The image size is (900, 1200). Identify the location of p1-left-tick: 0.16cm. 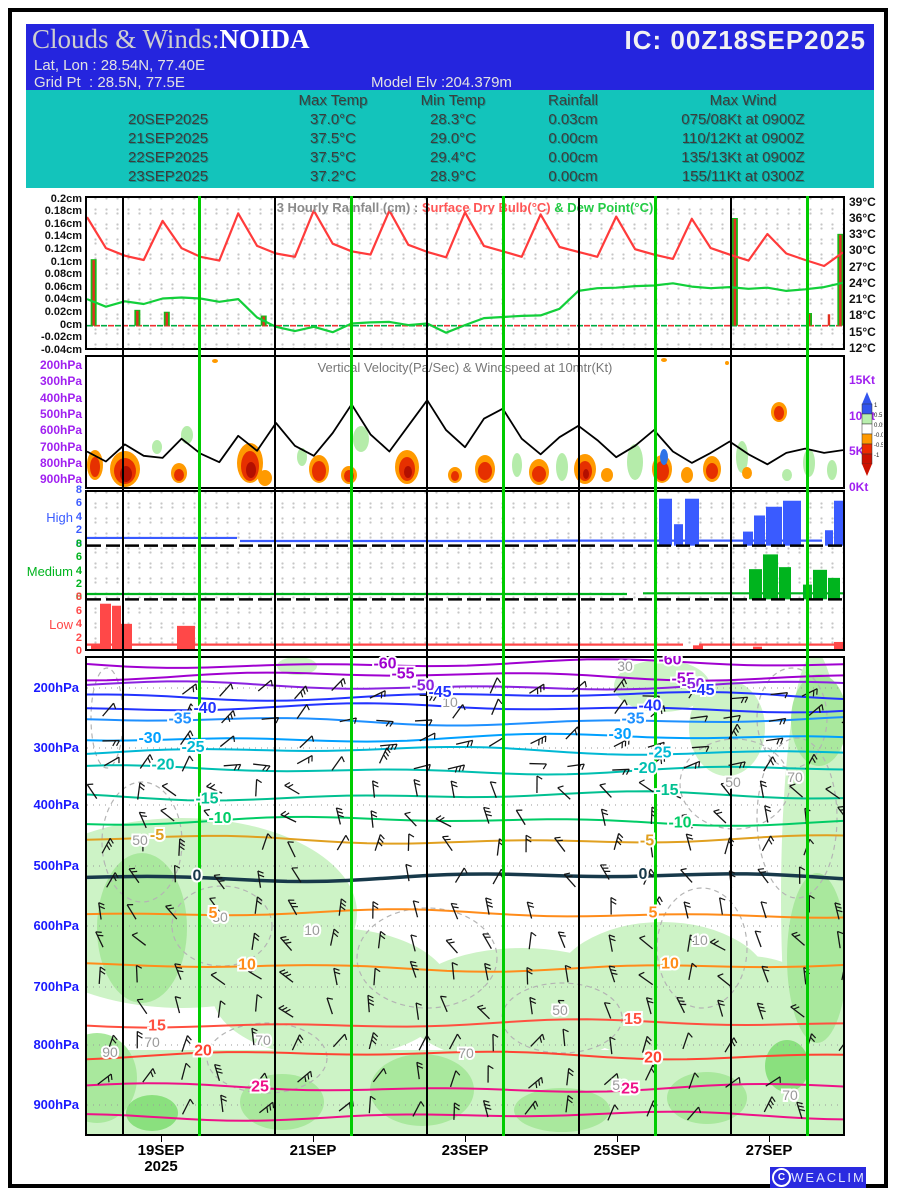
(63, 223).